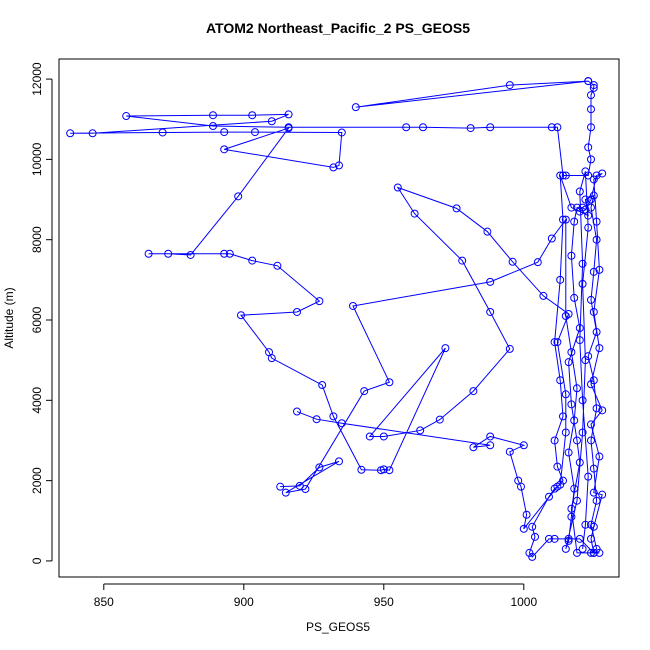  What do you see at coordinates (244, 602) in the screenshot?
I see `x-tick-label: 900` at bounding box center [244, 602].